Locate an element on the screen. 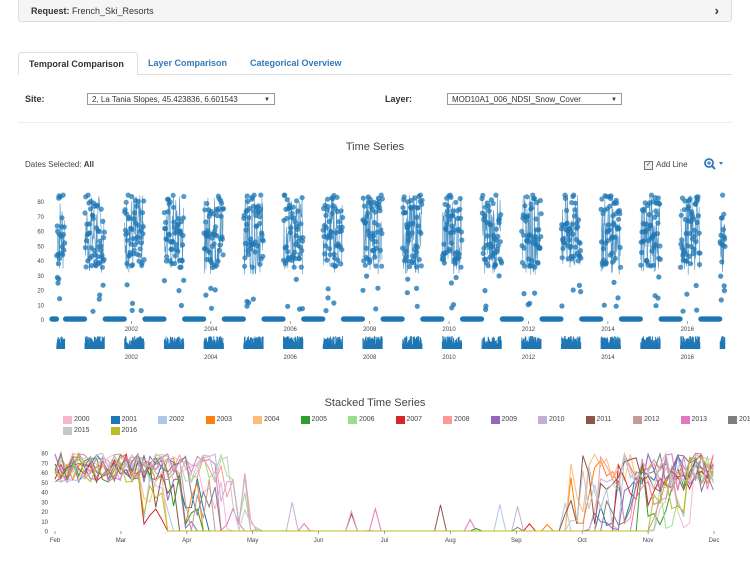 Image resolution: width=750 pixels, height=585 pixels. context-x-tick-label: 2004 is located at coordinates (211, 358).